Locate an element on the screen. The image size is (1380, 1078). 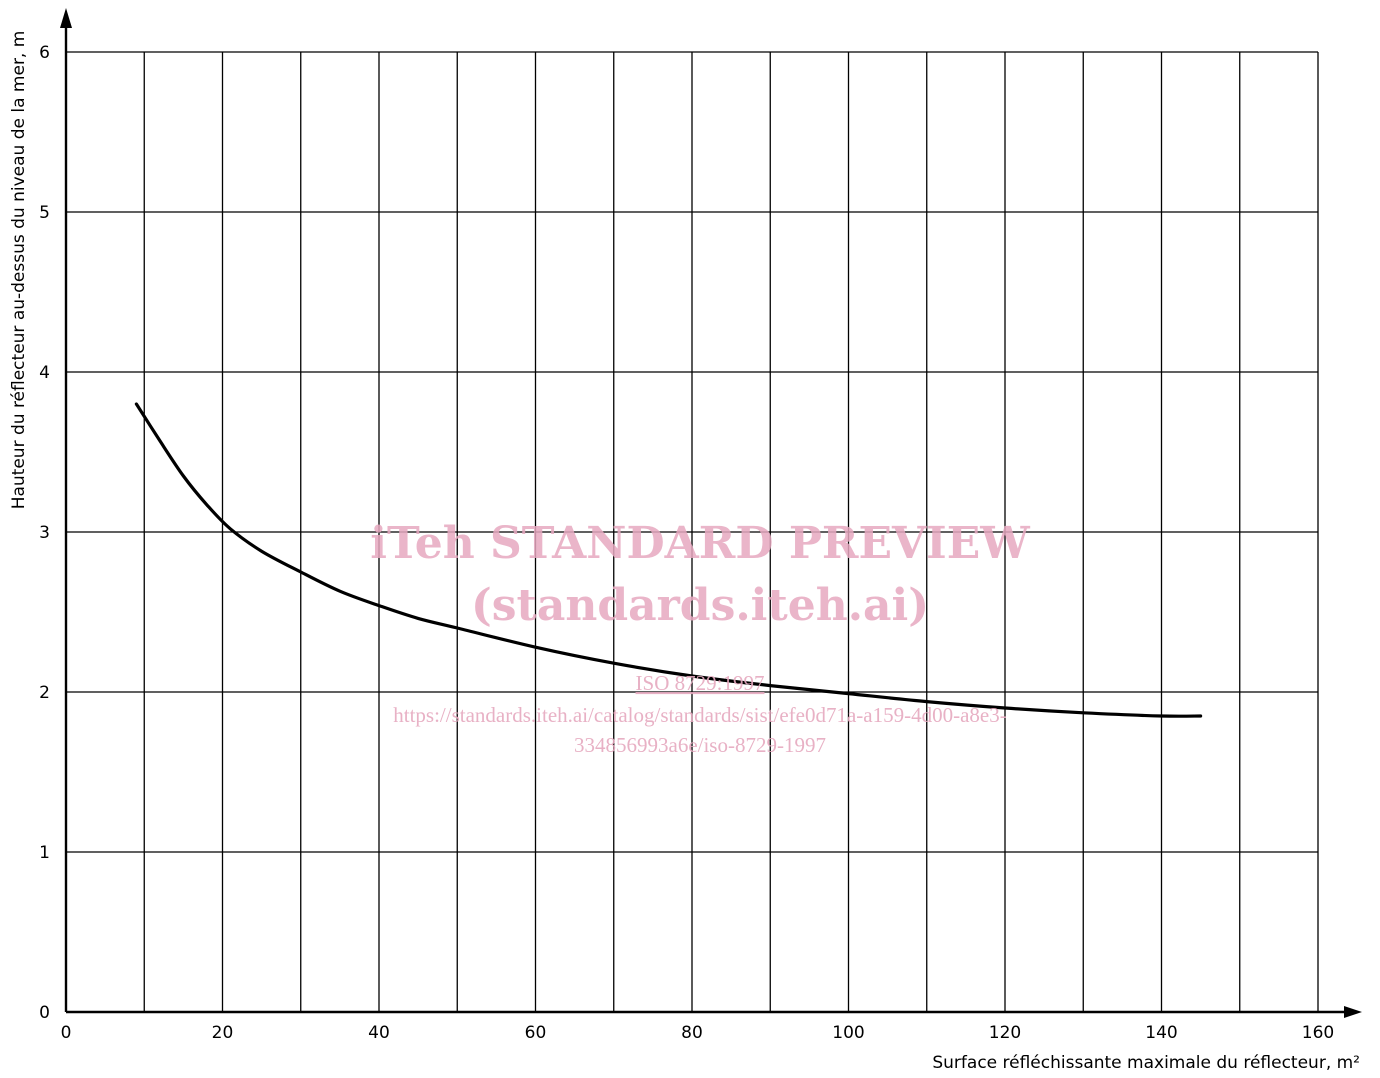
y-tick-label: 3 is located at coordinates (44, 533).